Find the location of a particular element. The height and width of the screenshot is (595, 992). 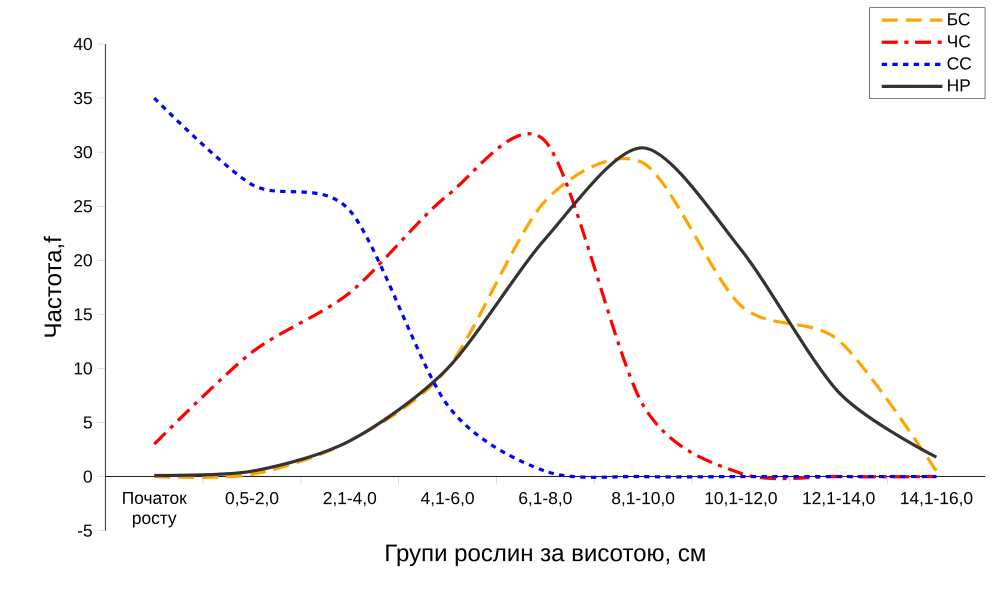

x-tick-label: 0,5-2,0 is located at coordinates (252, 499).